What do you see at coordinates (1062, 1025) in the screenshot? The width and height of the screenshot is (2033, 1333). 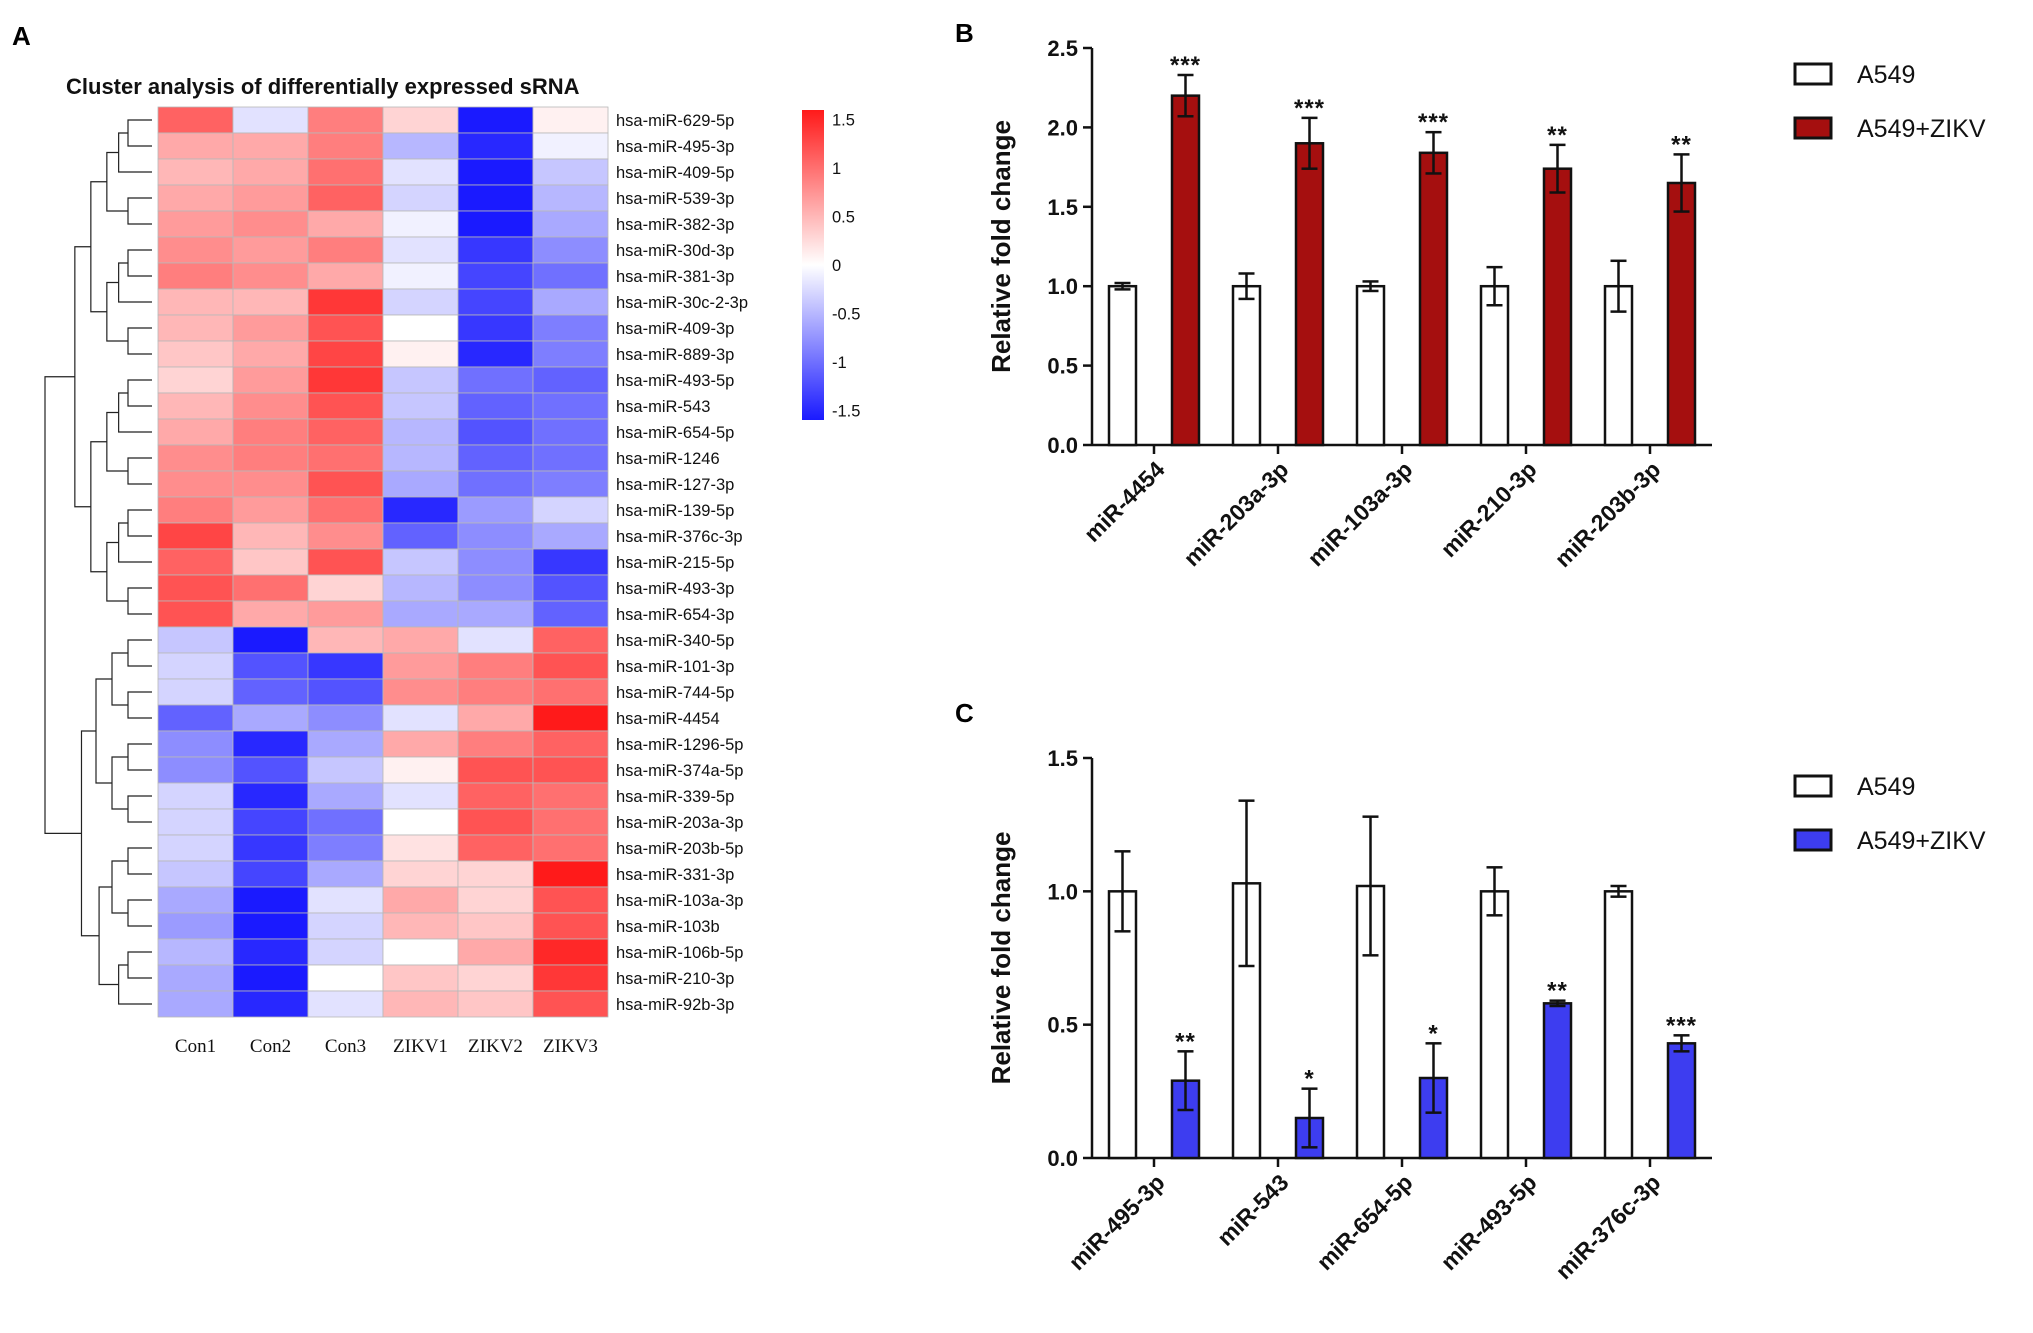 I see `y-tick-label: 0.5` at bounding box center [1062, 1025].